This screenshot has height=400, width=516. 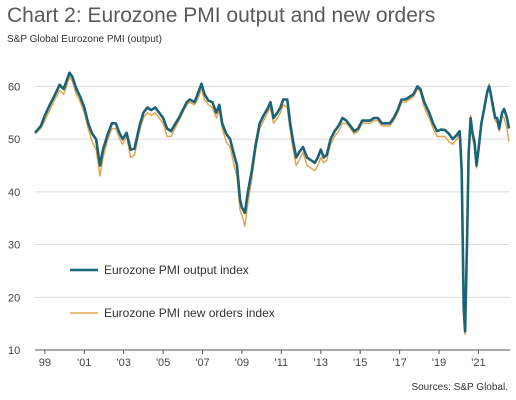 I want to click on x-tick-label: '13, so click(x=321, y=363).